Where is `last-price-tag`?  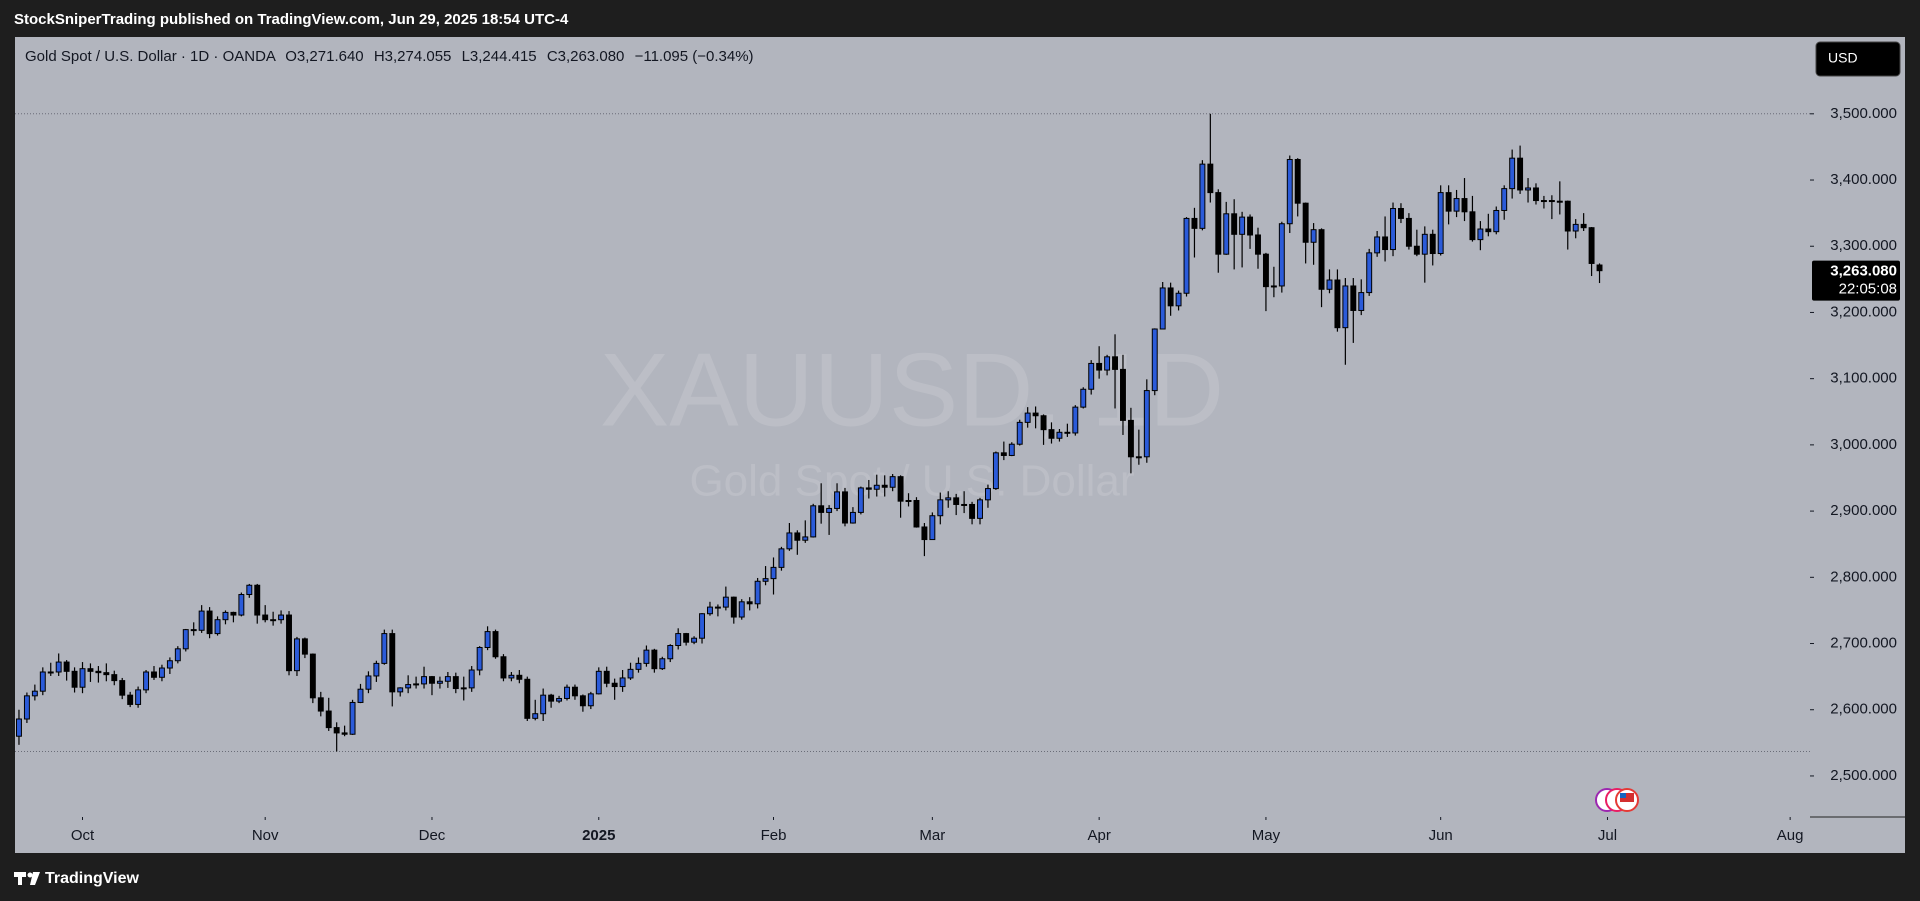
last-price-tag is located at coordinates (1856, 280).